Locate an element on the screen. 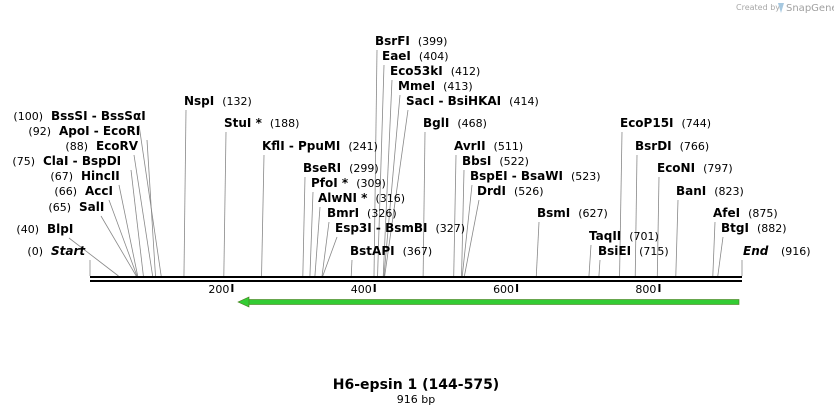 This screenshot has width=834, height=415. leader-bsssi-bsss-i is located at coordinates (150, 200).